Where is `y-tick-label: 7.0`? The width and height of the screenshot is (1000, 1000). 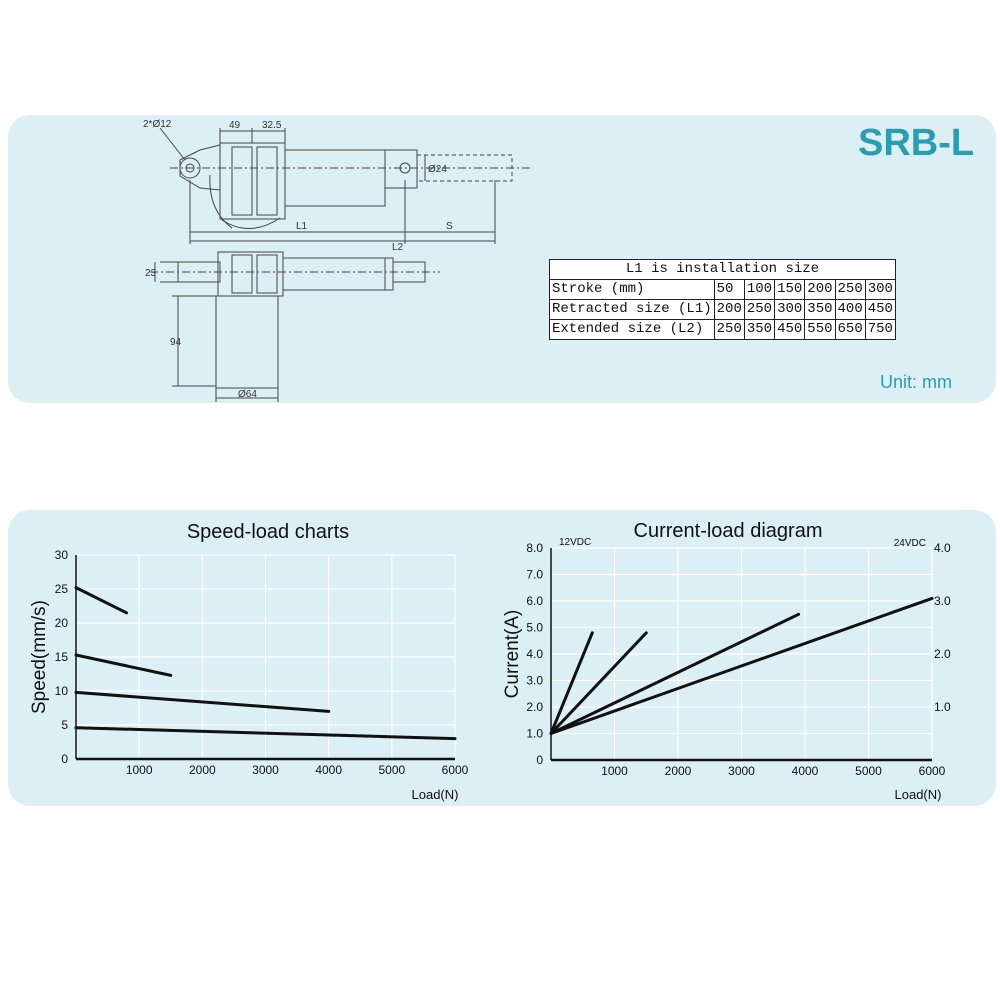
y-tick-label: 7.0 is located at coordinates (534, 575).